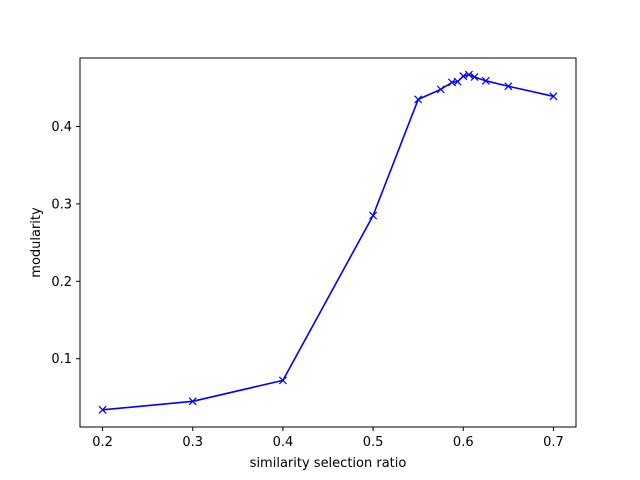 This screenshot has width=640, height=480. Describe the element at coordinates (463, 442) in the screenshot. I see `x-tick-label: 0.6` at that location.